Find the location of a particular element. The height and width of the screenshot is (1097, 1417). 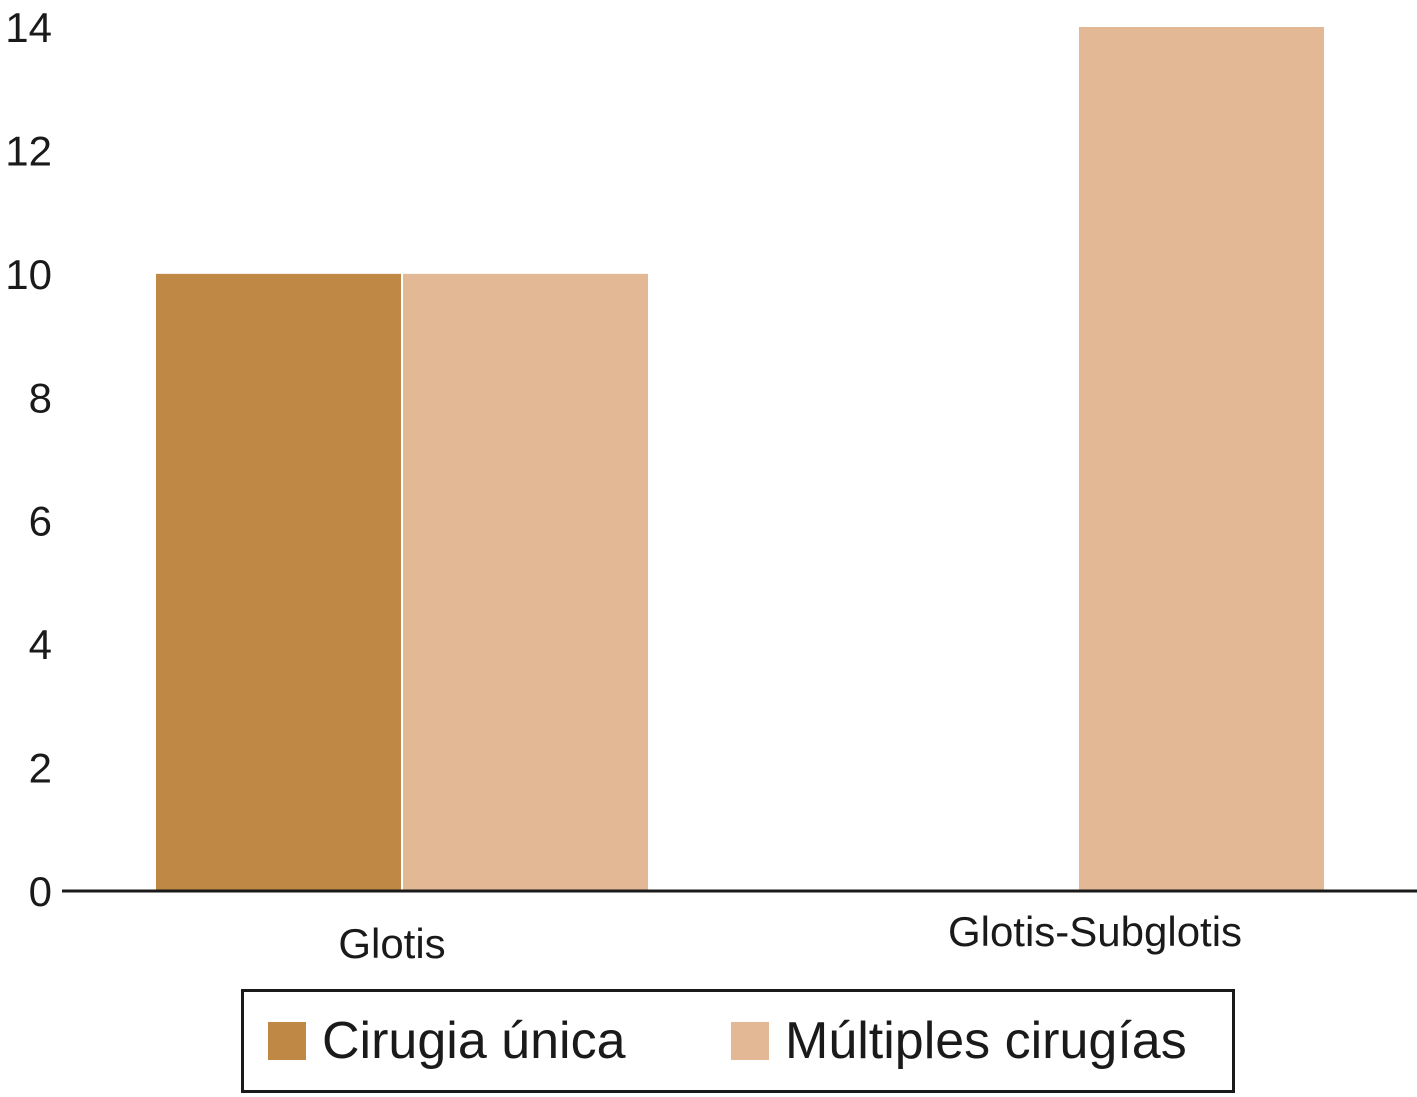

y-tick-label-12: 12 is located at coordinates (28, 150).